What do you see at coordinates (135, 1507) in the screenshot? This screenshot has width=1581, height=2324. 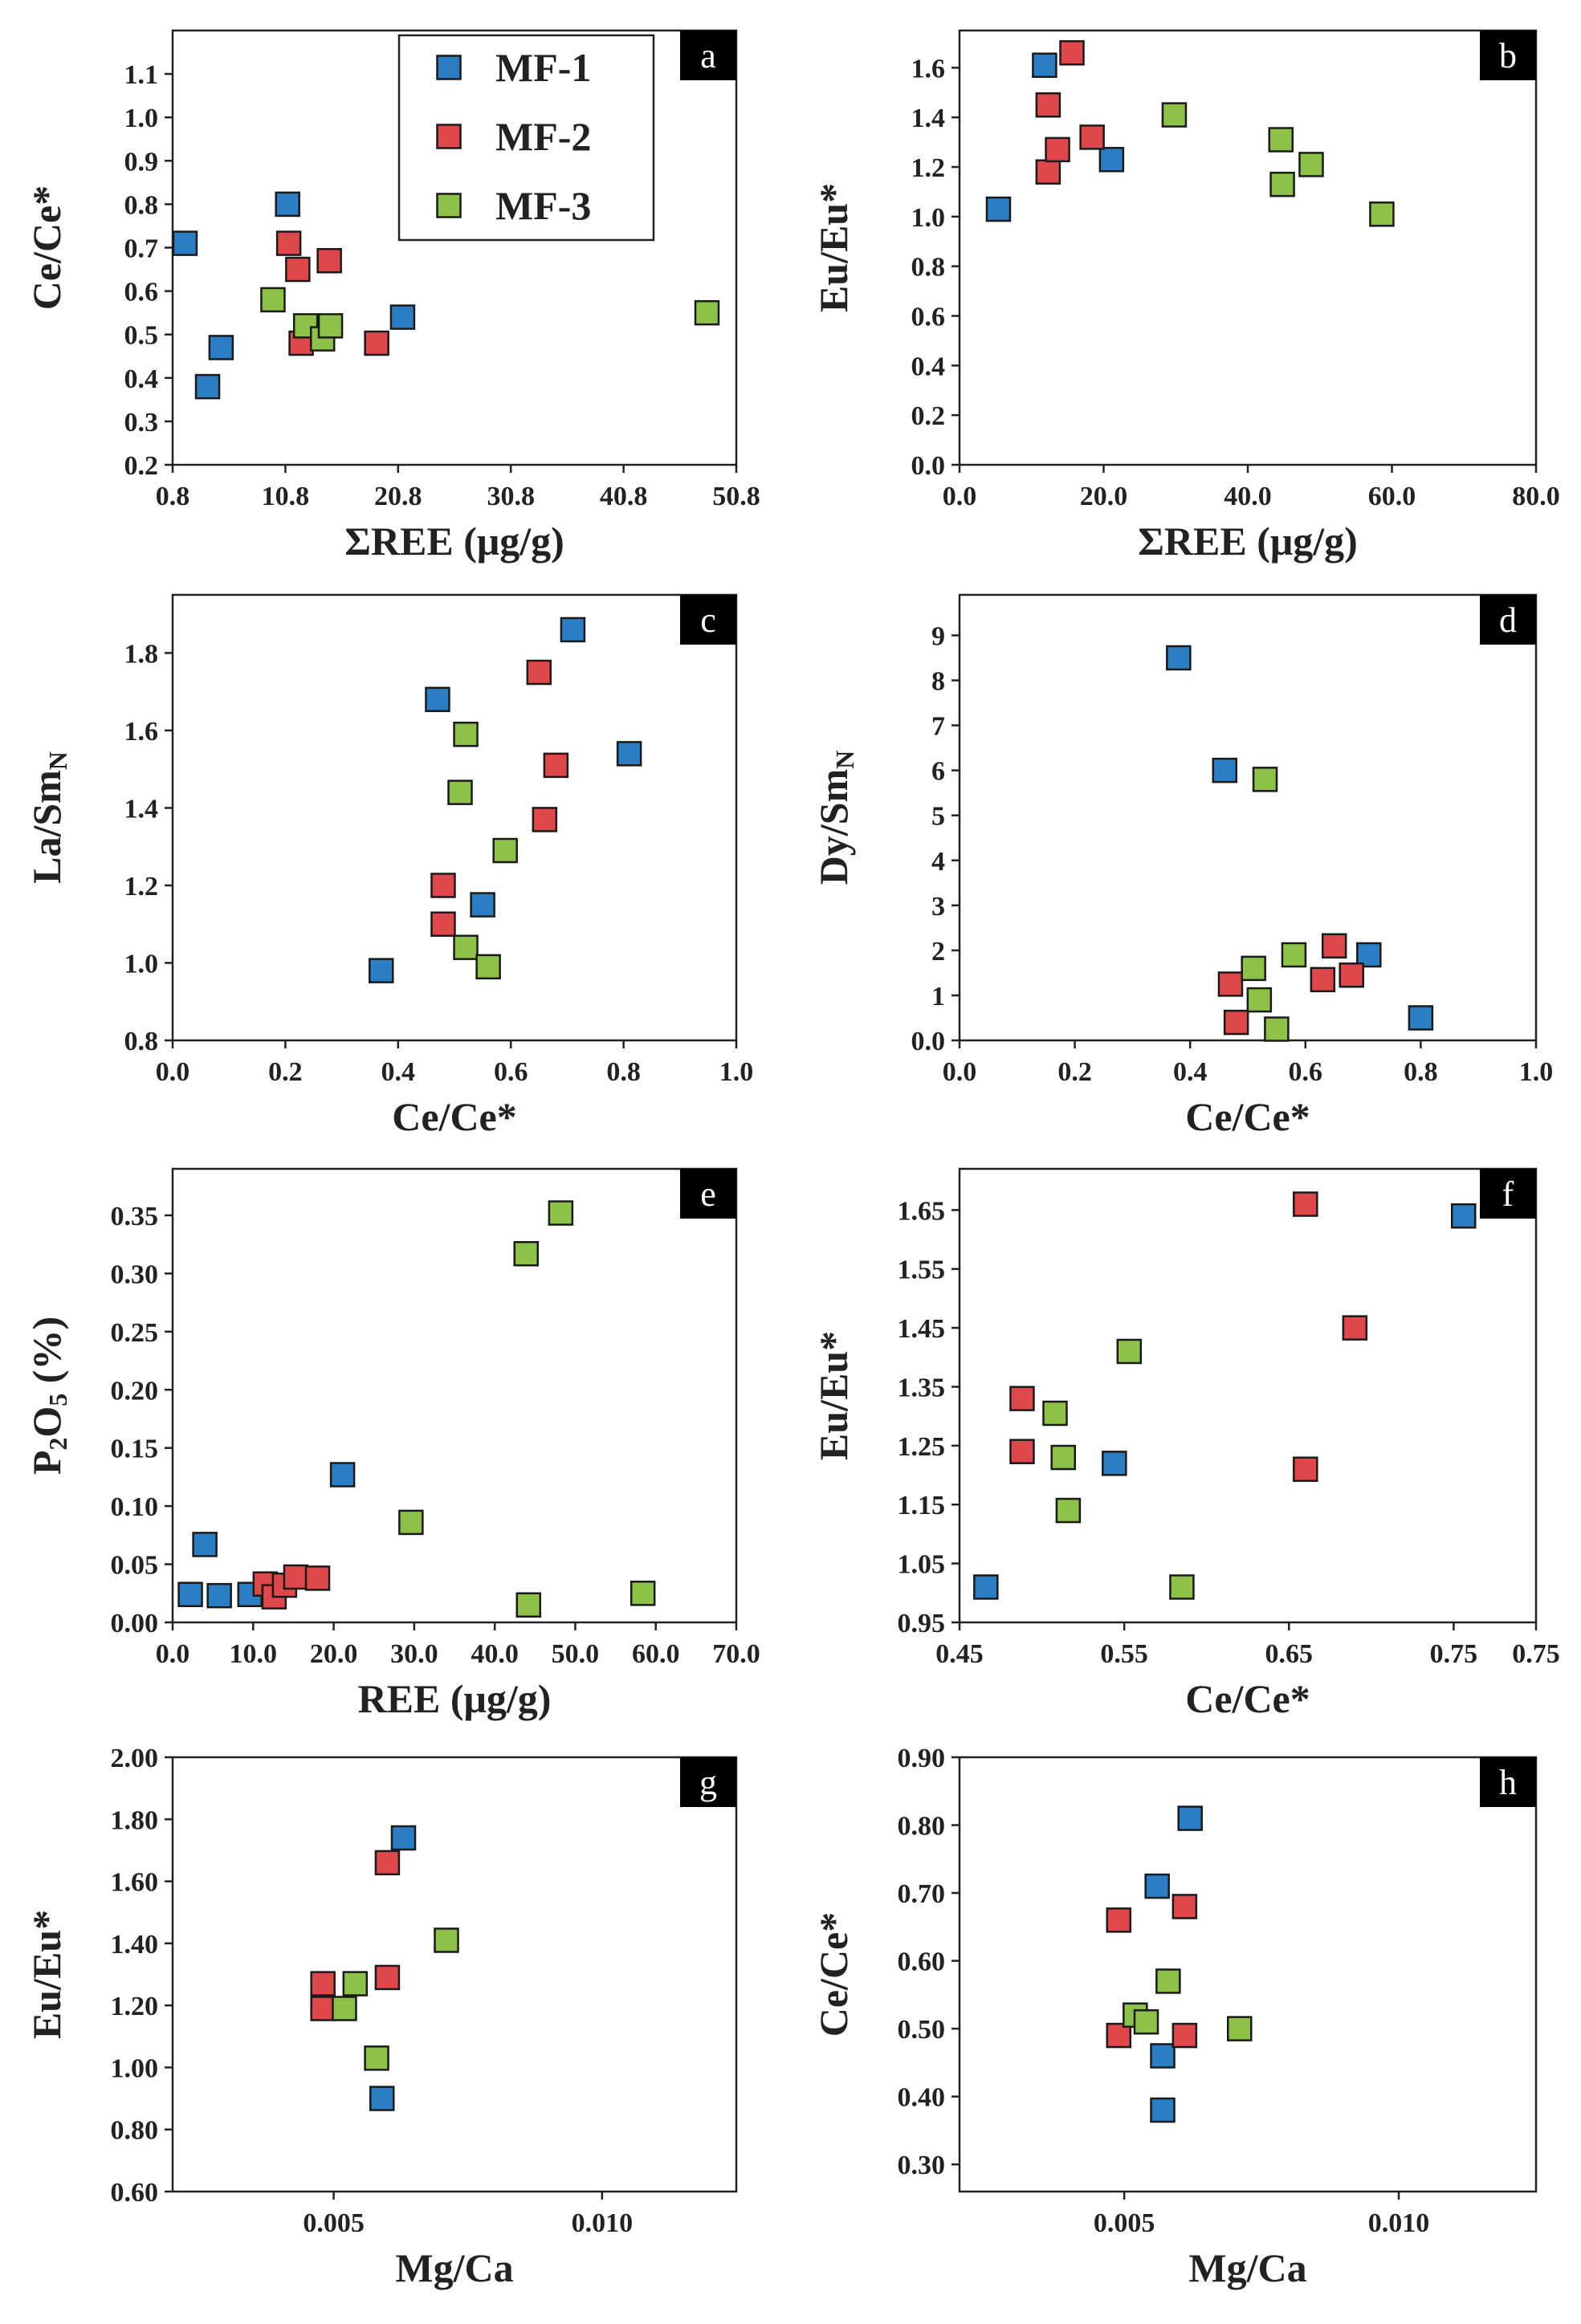 I see `y-tick-label: 0.10` at bounding box center [135, 1507].